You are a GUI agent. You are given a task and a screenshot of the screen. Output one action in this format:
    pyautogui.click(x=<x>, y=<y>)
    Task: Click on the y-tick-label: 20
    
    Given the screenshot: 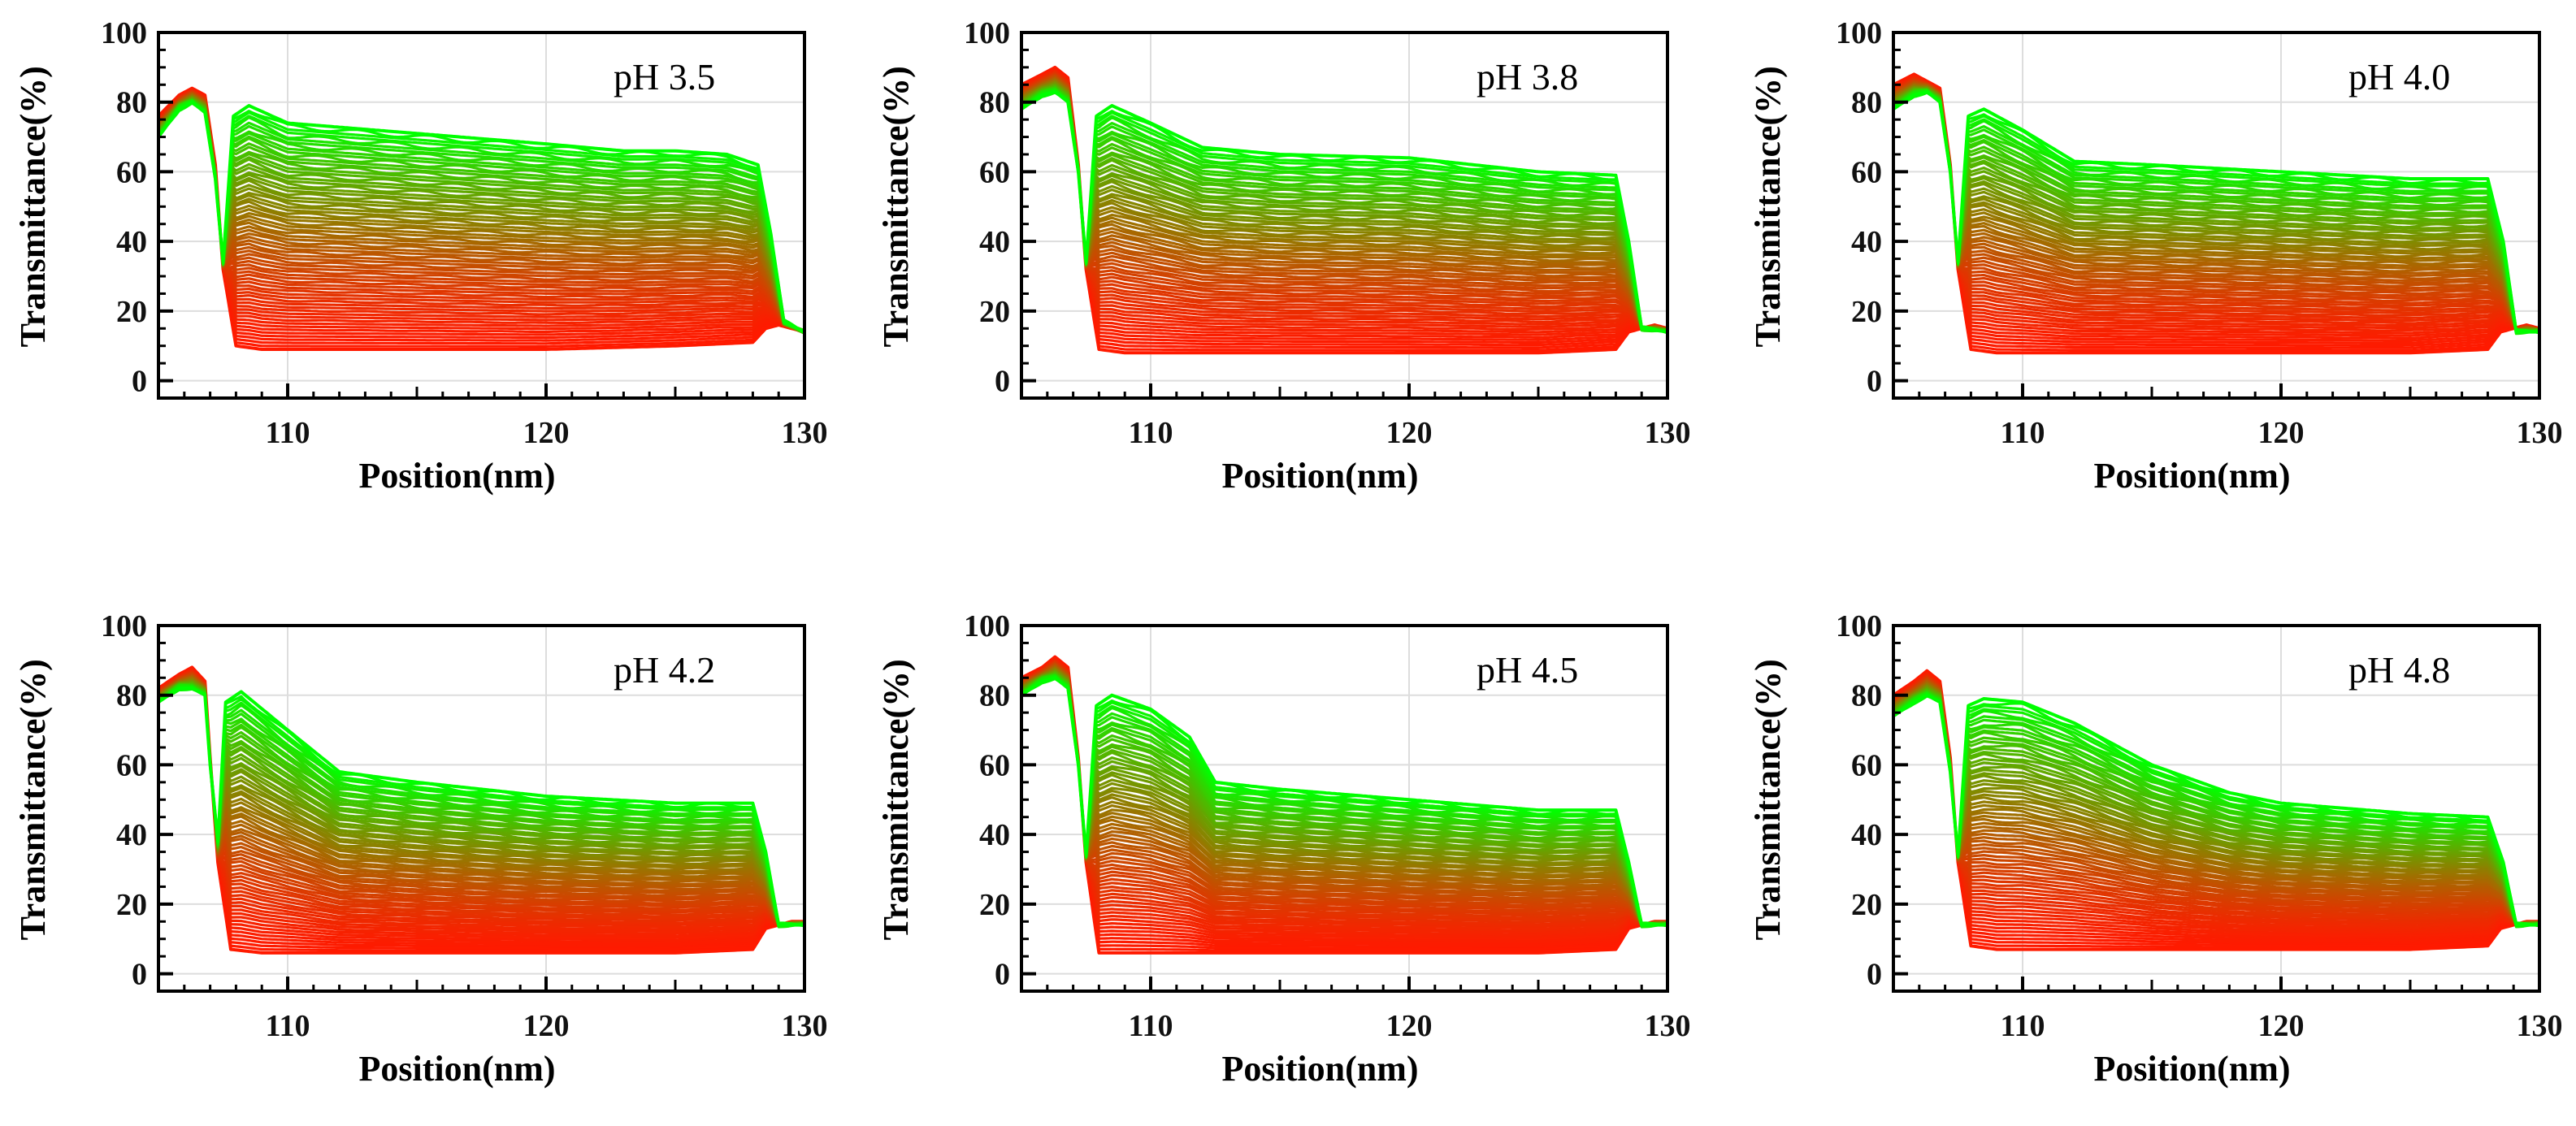 What is the action you would take?
    pyautogui.click(x=994, y=312)
    